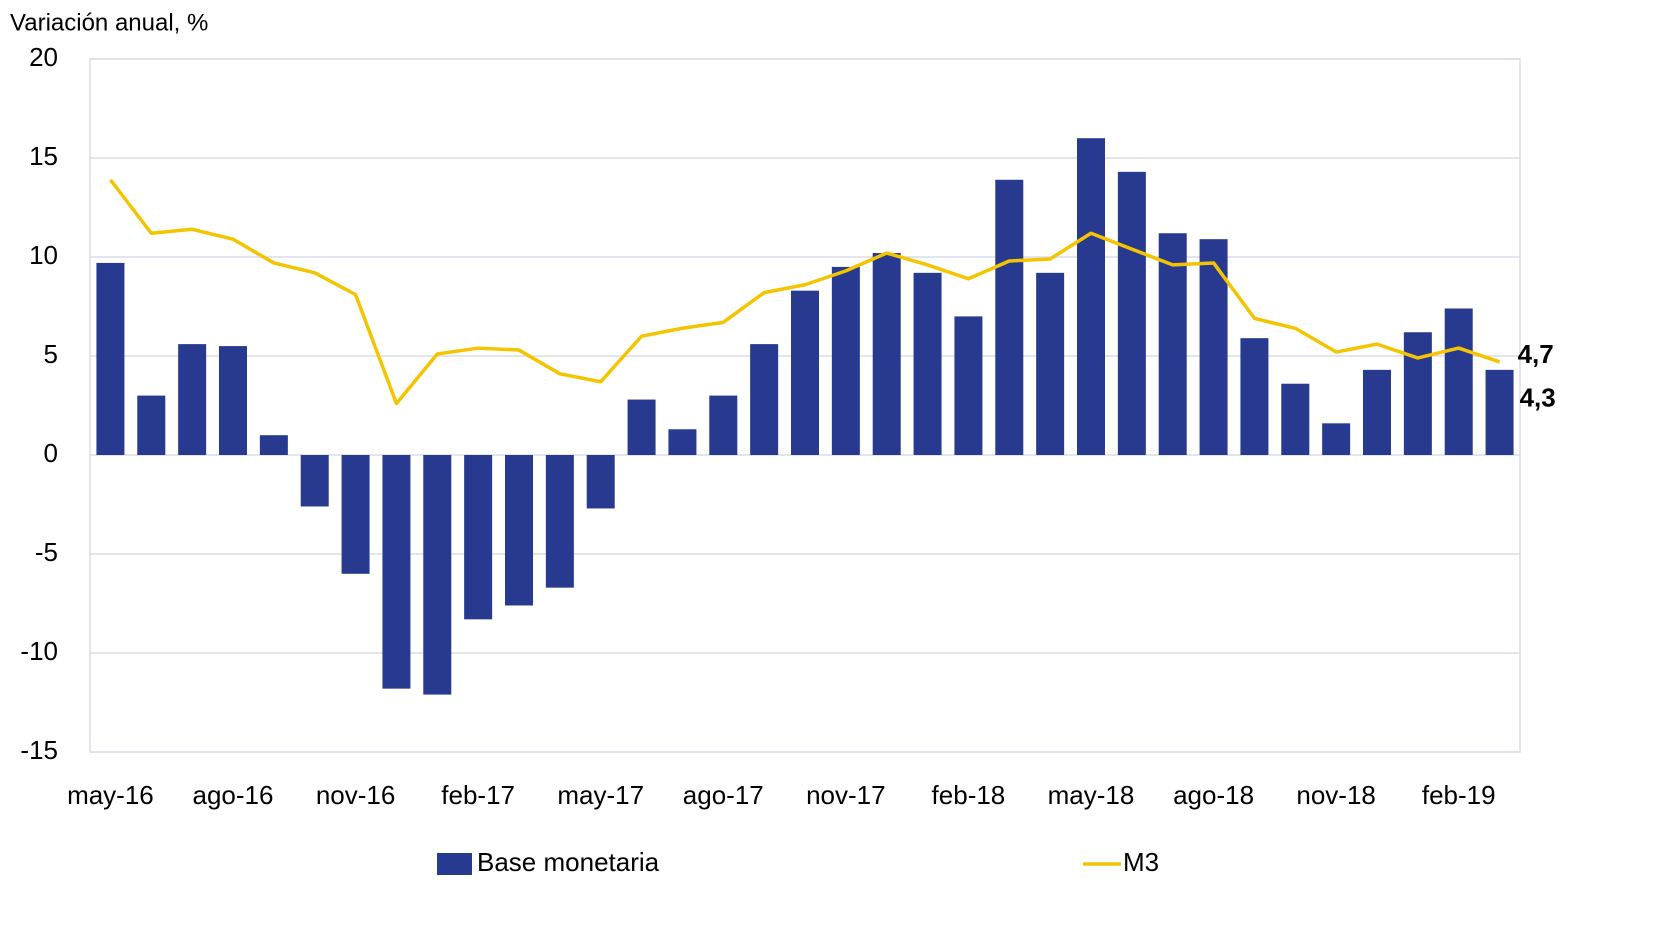 The image size is (1667, 933). I want to click on data-label: 4,7, so click(1536, 354).